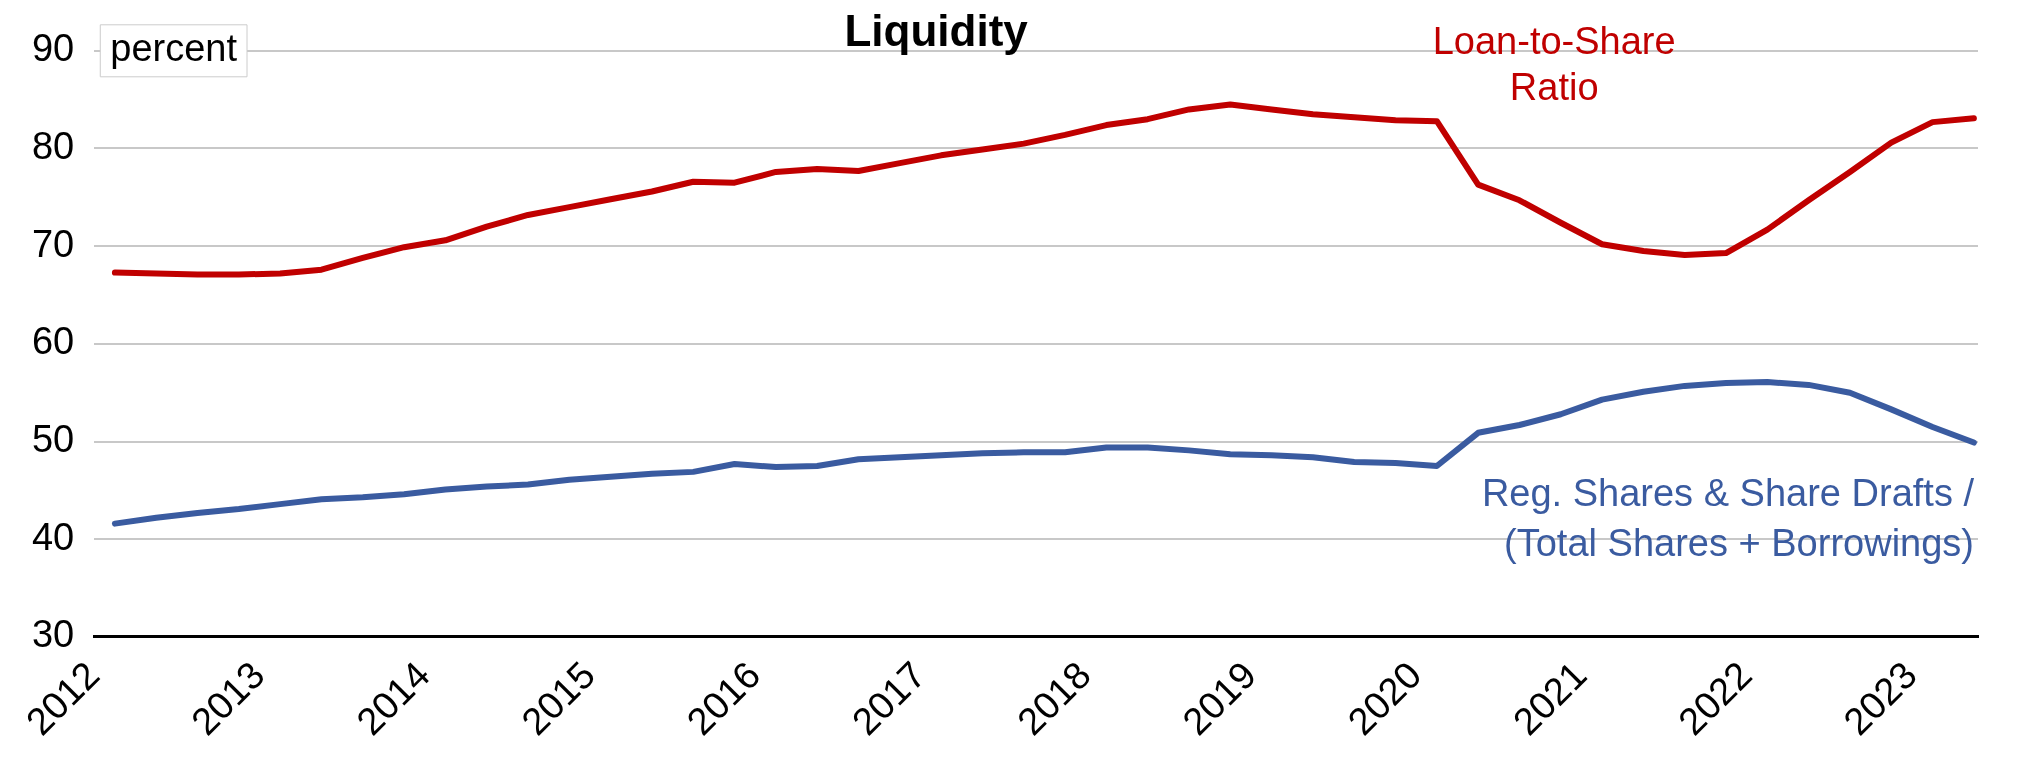 Image resolution: width=2018 pixels, height=763 pixels. Describe the element at coordinates (53, 145) in the screenshot. I see `y-tick-label: 80` at that location.